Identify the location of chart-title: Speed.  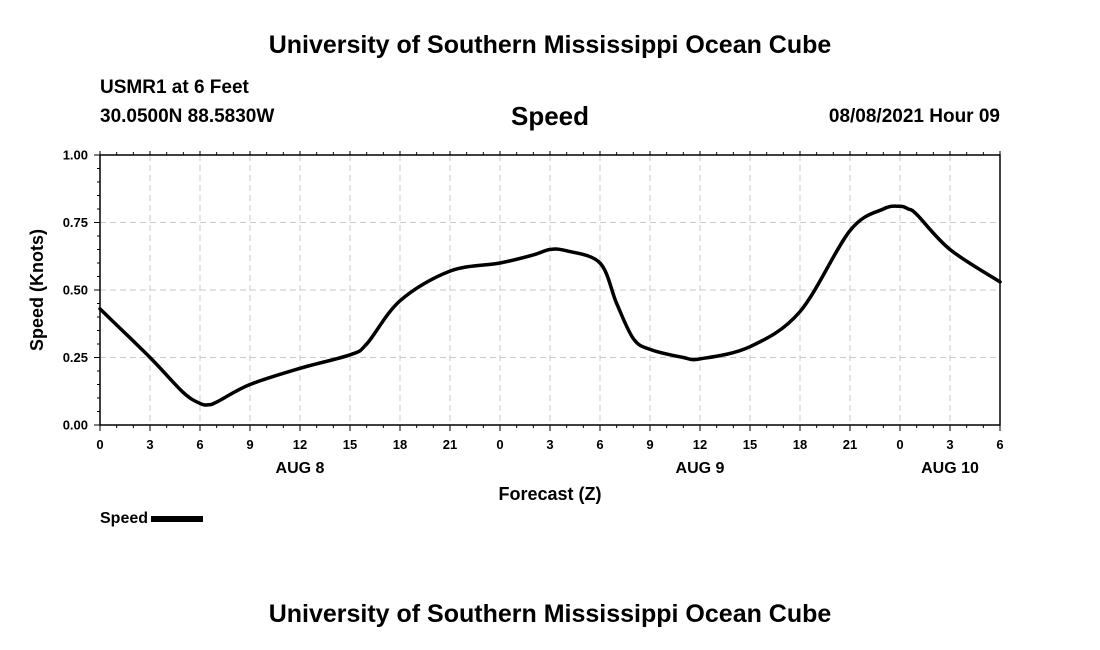
(550, 116).